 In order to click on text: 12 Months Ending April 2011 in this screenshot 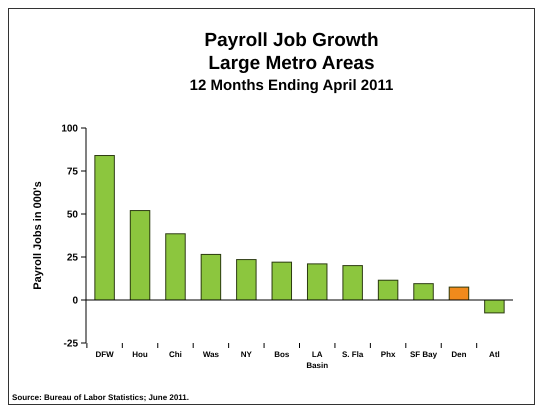, I will do `click(292, 85)`.